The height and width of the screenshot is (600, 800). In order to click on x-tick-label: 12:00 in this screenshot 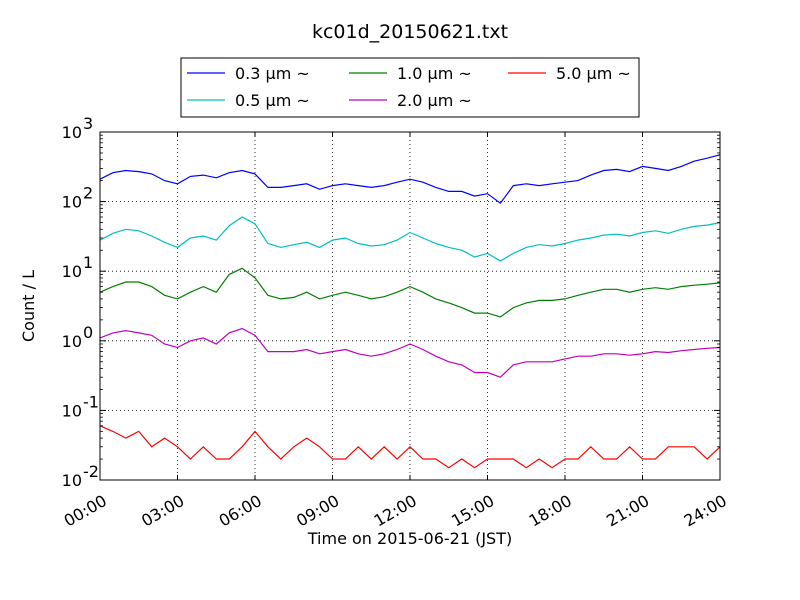, I will do `click(395, 511)`.